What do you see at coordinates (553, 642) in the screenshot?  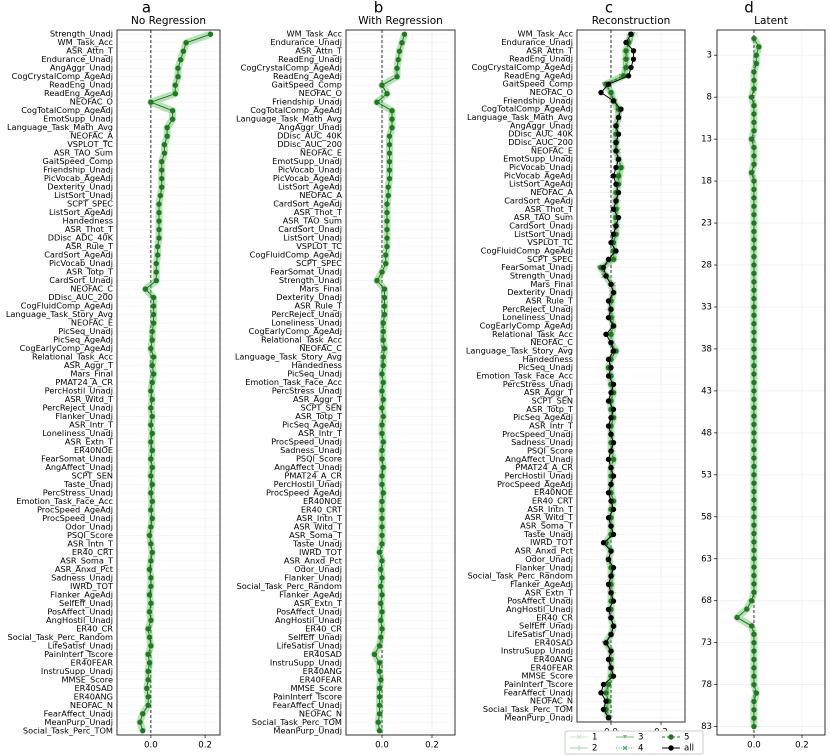 I see `y-tick-label: ER40SAD` at bounding box center [553, 642].